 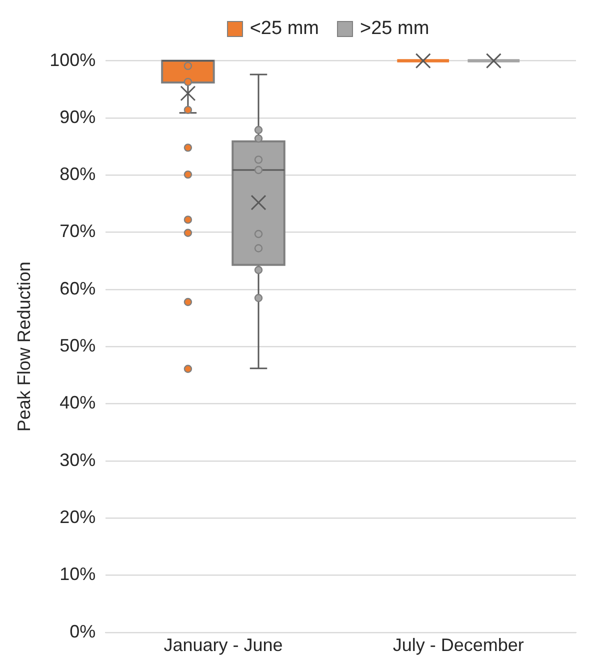 What do you see at coordinates (78, 116) in the screenshot?
I see `y-tick-label: 90%` at bounding box center [78, 116].